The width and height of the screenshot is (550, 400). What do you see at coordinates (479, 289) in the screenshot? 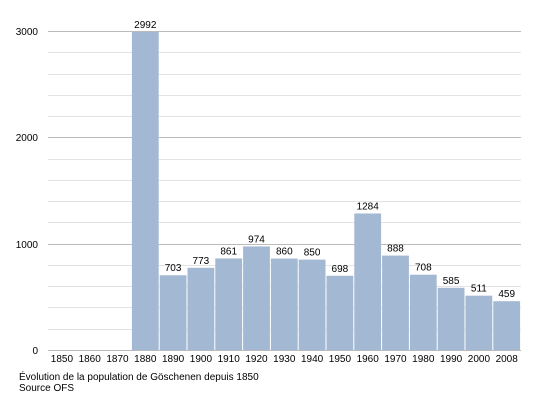
I see `data-label: 511` at bounding box center [479, 289].